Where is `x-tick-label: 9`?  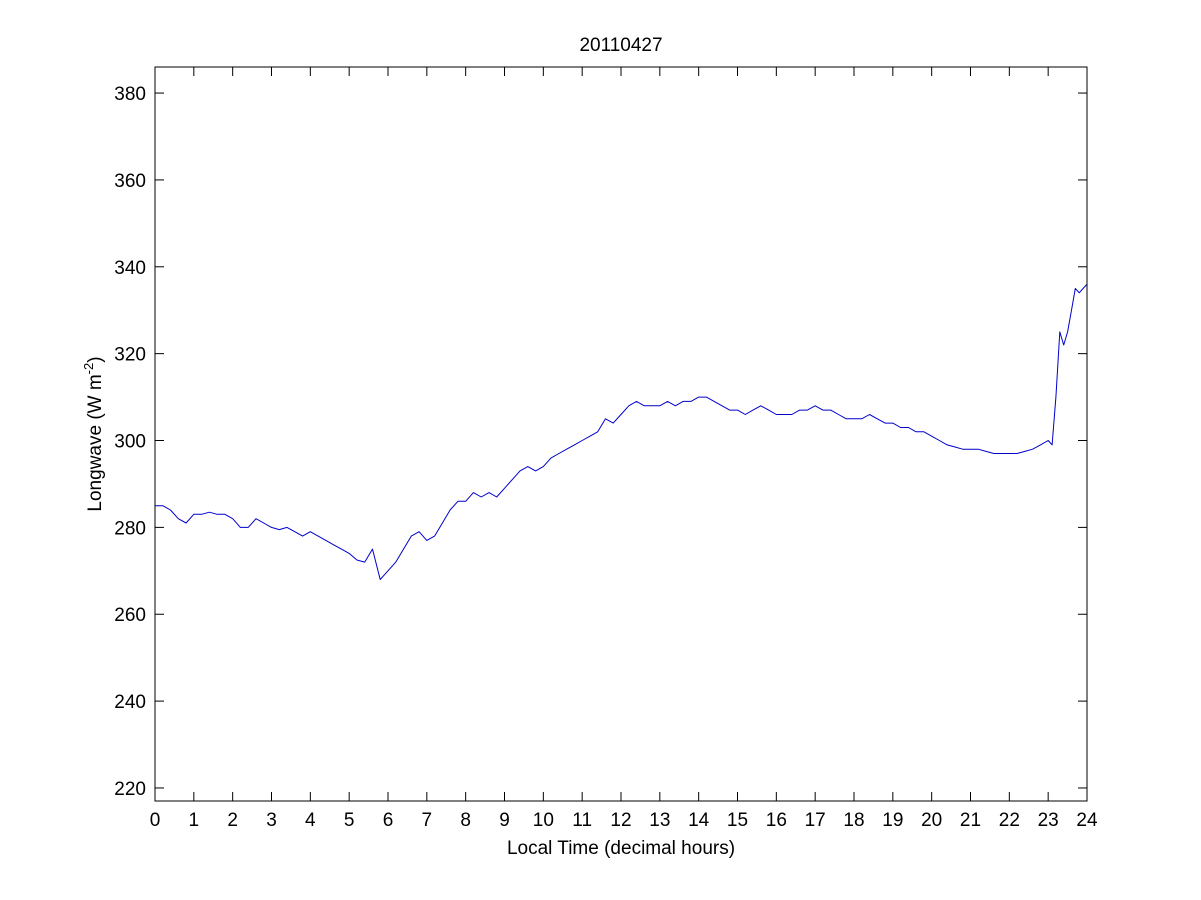 x-tick-label: 9 is located at coordinates (504, 820).